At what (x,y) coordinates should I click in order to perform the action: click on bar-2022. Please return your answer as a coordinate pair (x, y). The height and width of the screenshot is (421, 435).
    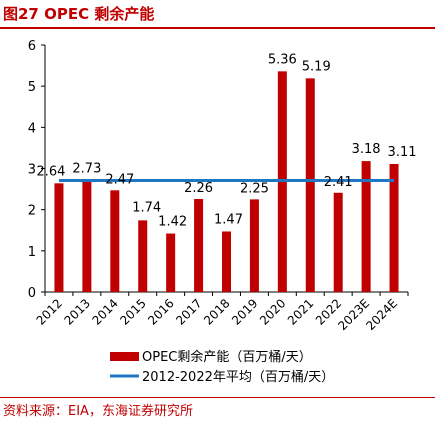
    Looking at the image, I should click on (338, 242).